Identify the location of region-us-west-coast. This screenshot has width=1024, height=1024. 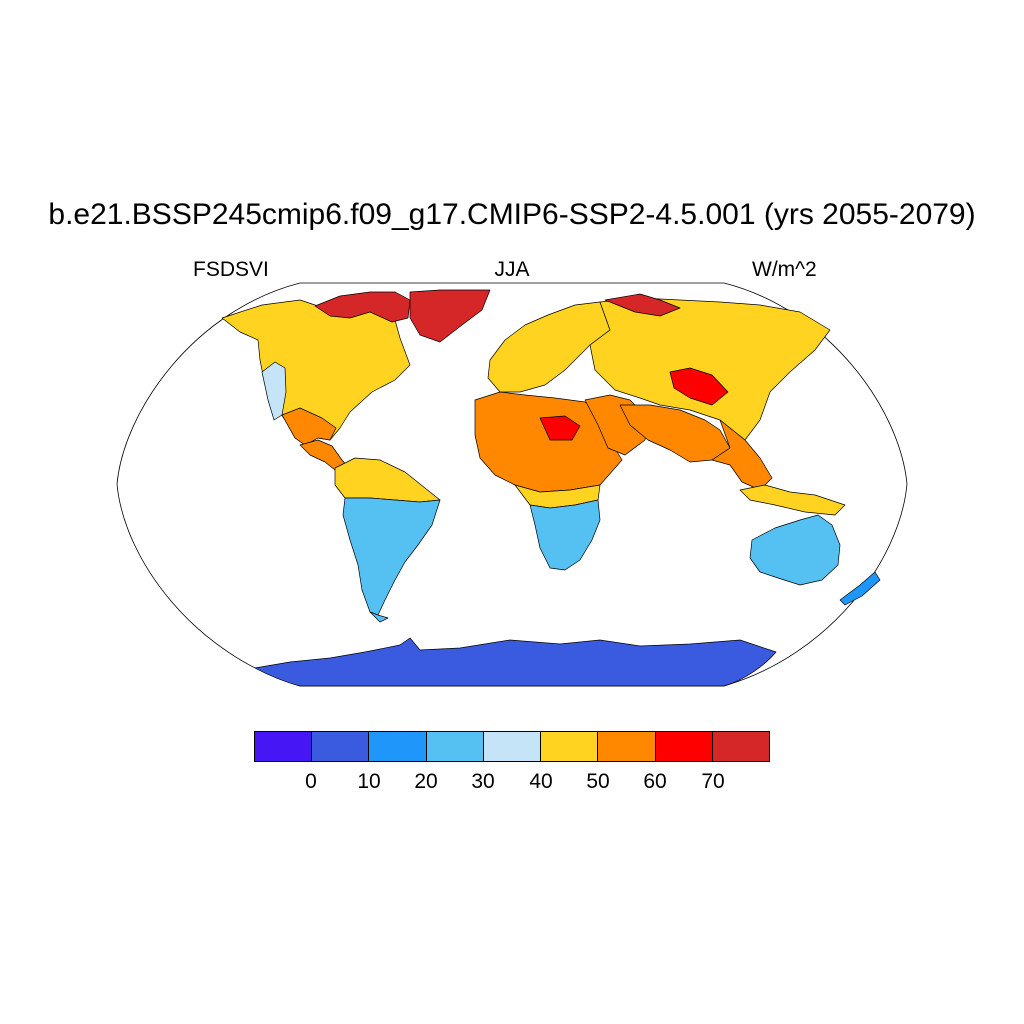
(274, 391).